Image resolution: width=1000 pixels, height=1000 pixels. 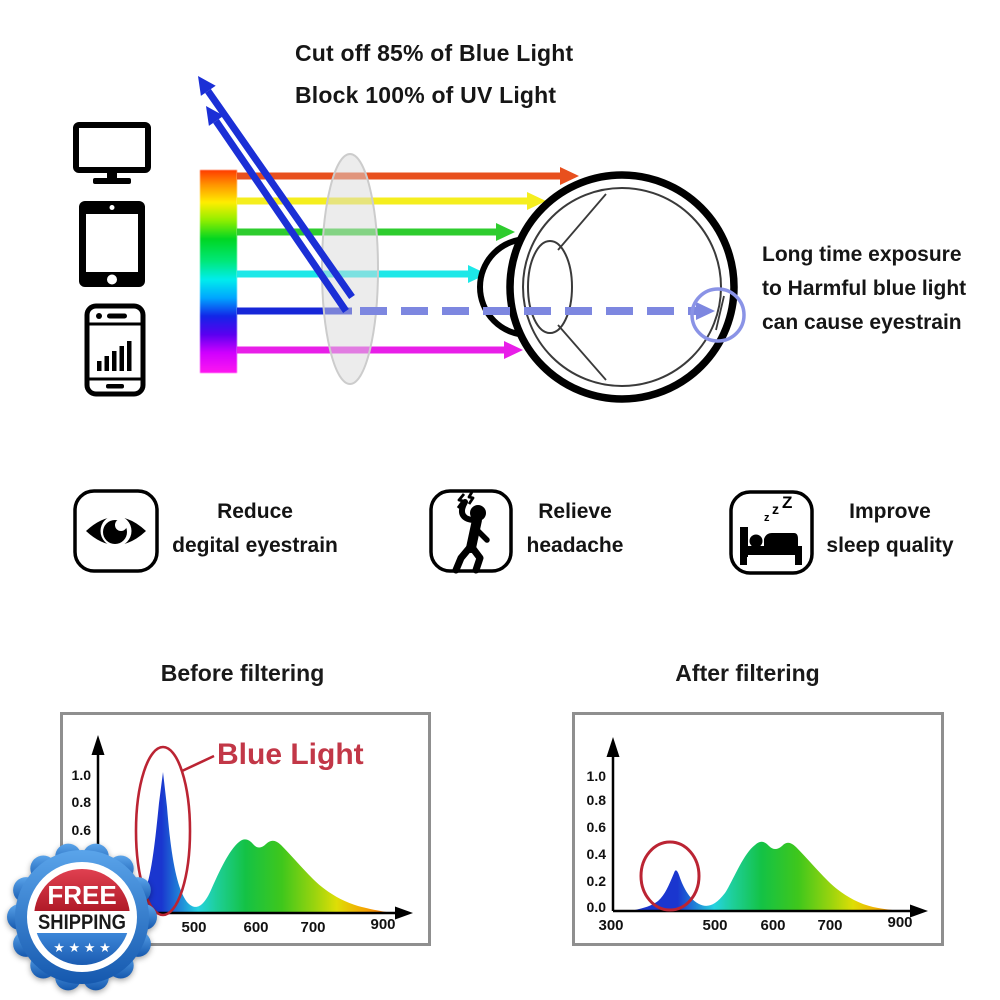 What do you see at coordinates (890, 545) in the screenshot?
I see `benefit-3-line2: sleep quality` at bounding box center [890, 545].